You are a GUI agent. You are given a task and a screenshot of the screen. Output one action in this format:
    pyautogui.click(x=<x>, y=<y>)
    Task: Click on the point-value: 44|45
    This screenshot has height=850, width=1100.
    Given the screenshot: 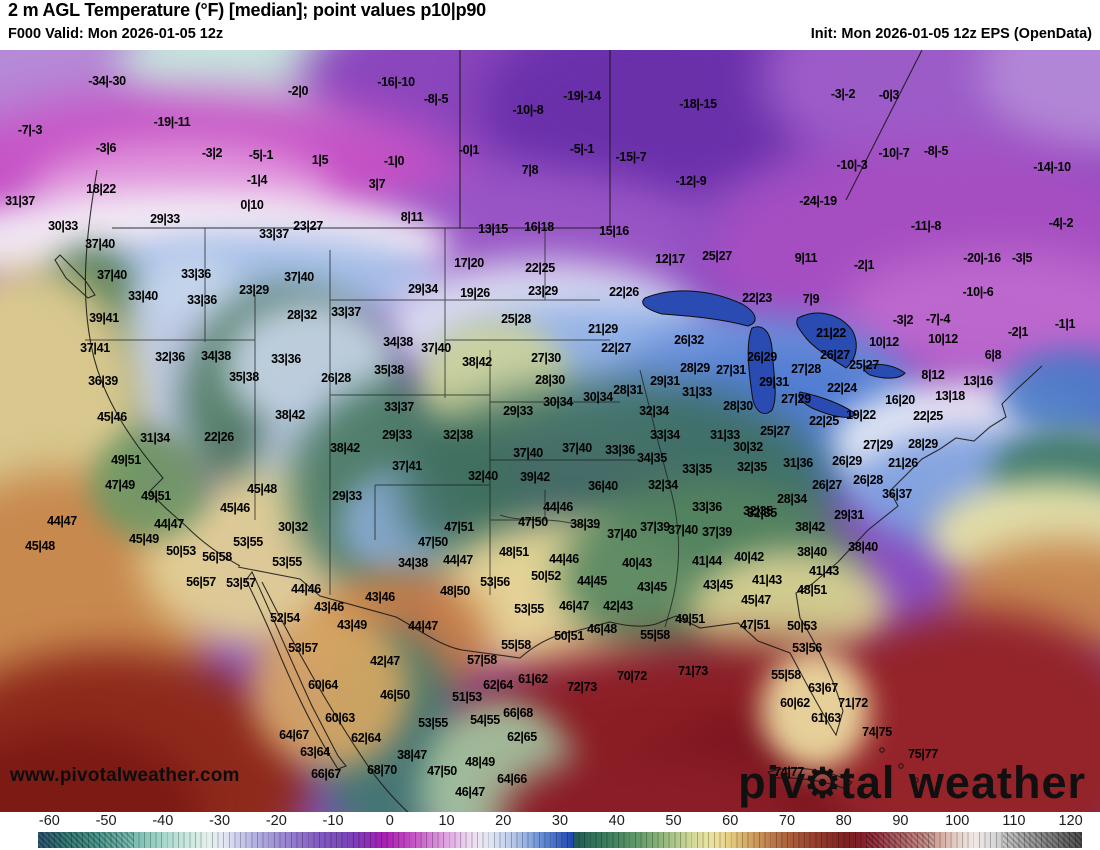 What is the action you would take?
    pyautogui.click(x=592, y=580)
    